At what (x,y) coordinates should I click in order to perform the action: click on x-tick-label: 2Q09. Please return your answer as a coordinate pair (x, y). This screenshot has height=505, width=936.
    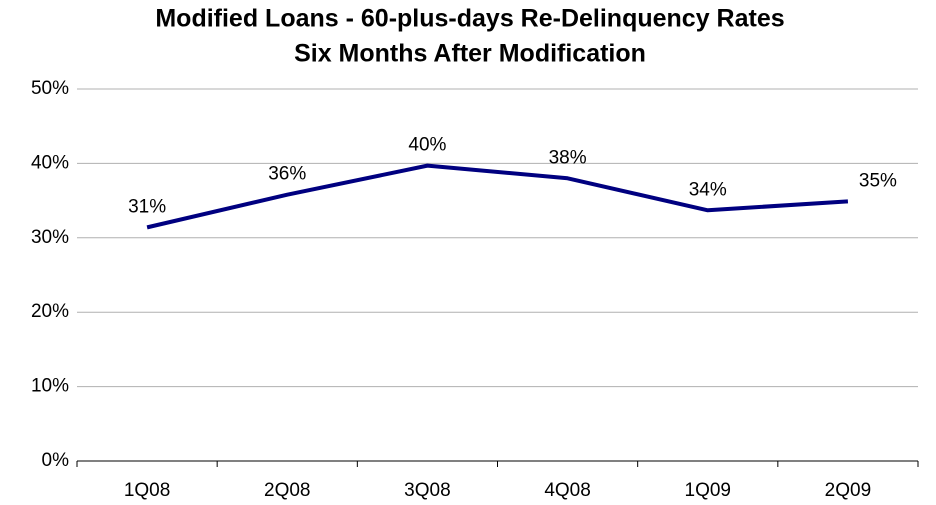
    Looking at the image, I should click on (848, 490).